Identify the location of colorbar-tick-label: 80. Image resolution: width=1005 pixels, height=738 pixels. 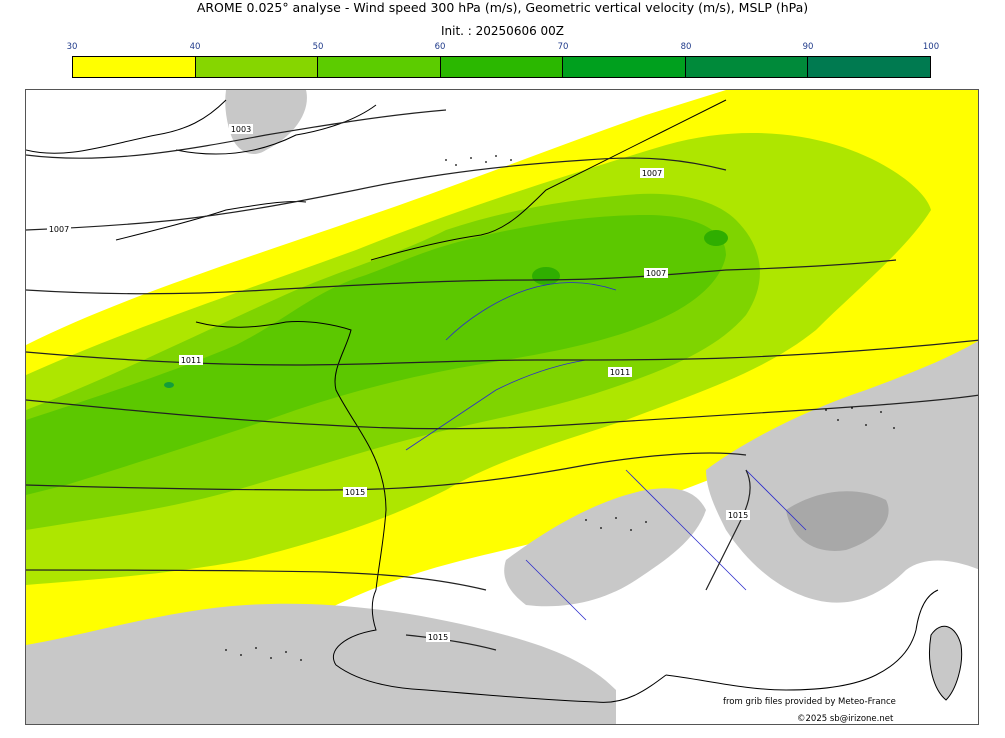
(686, 47).